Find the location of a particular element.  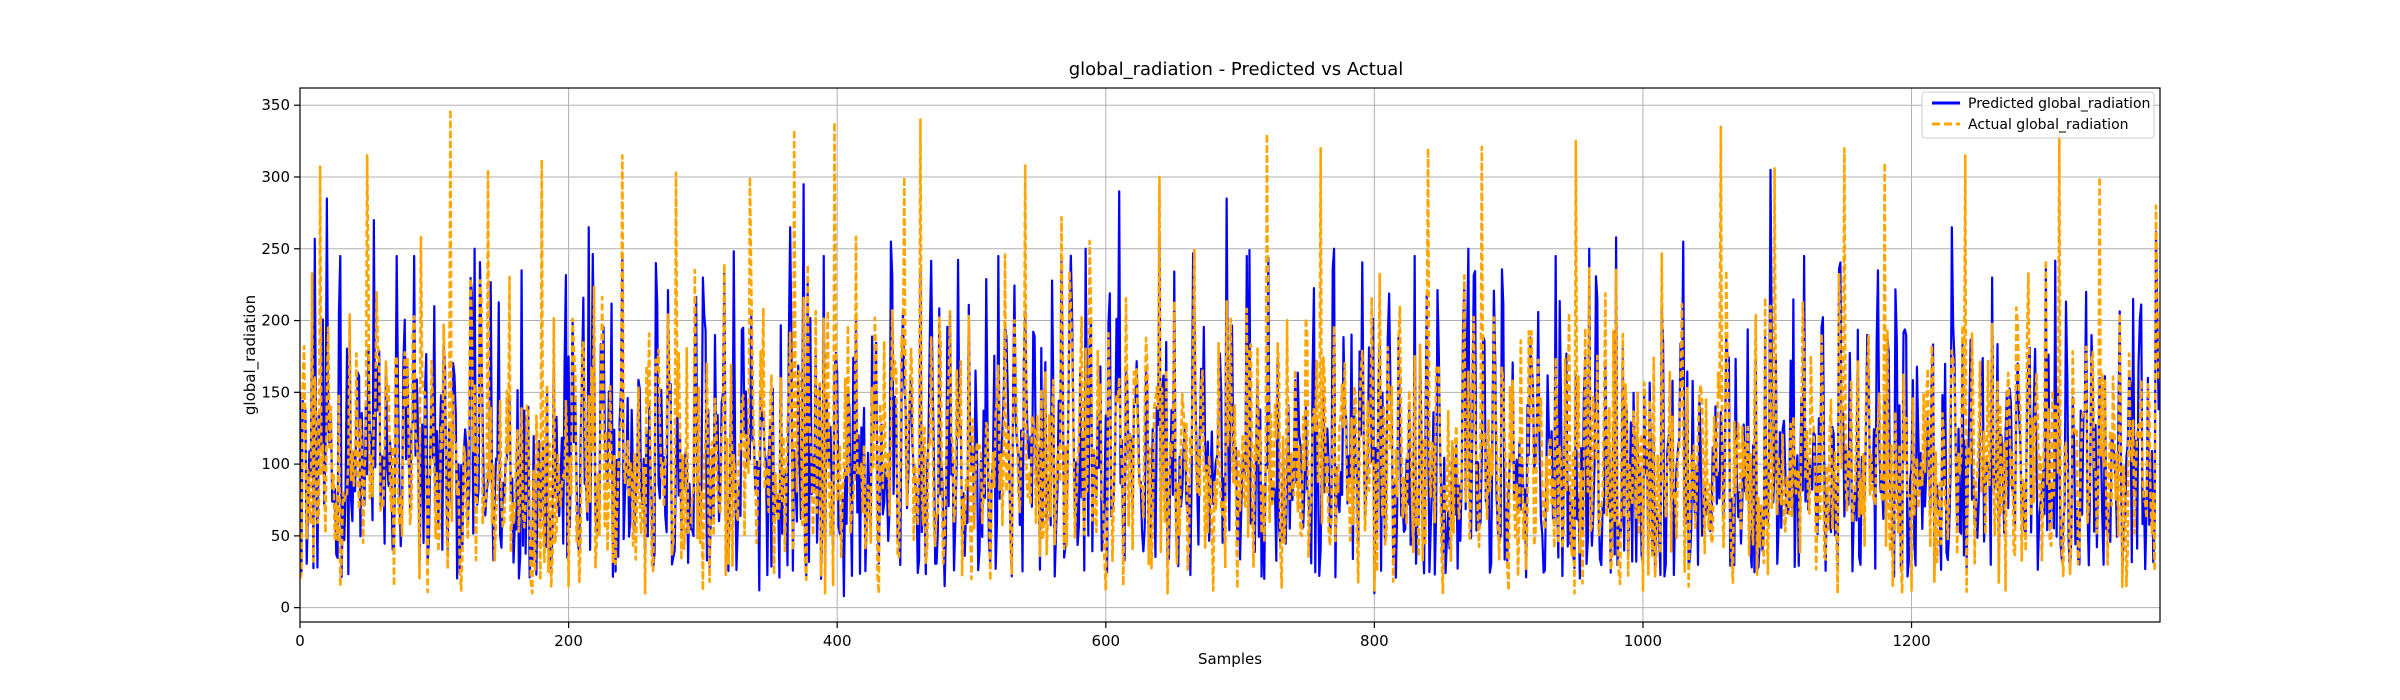

y-tick-label: 200 is located at coordinates (275, 321).